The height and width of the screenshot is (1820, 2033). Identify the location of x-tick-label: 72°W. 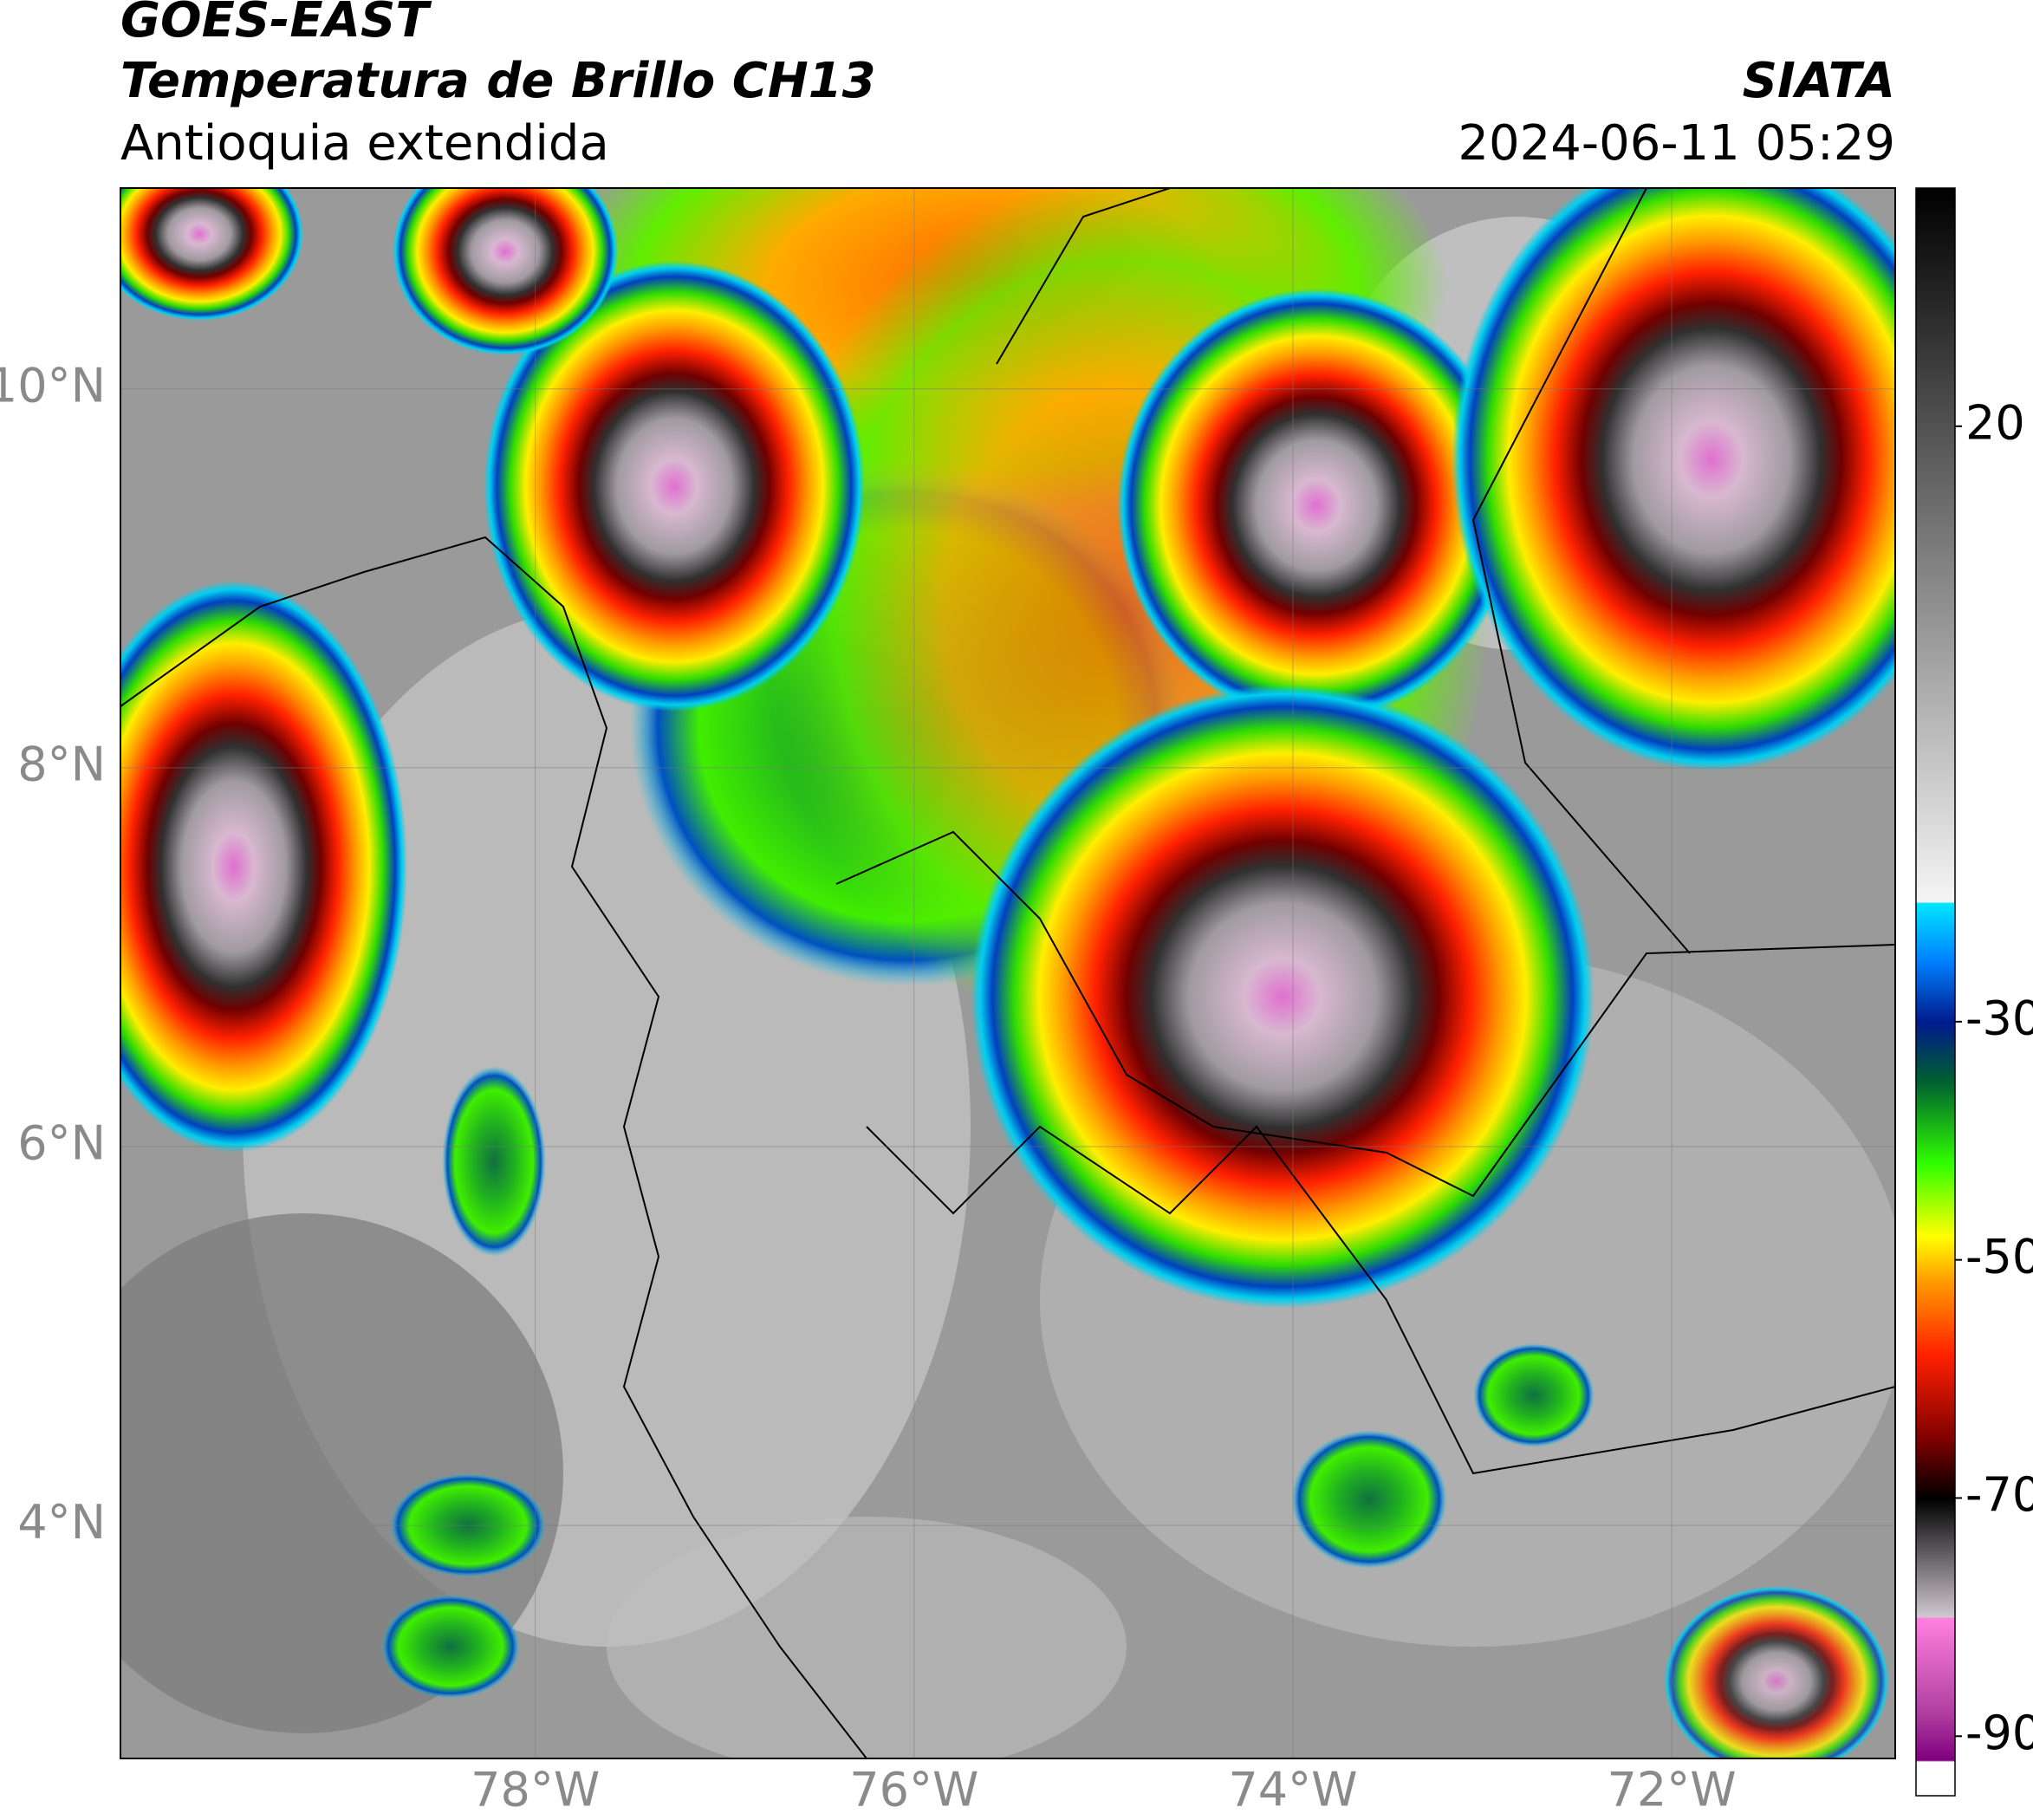
(1672, 1790).